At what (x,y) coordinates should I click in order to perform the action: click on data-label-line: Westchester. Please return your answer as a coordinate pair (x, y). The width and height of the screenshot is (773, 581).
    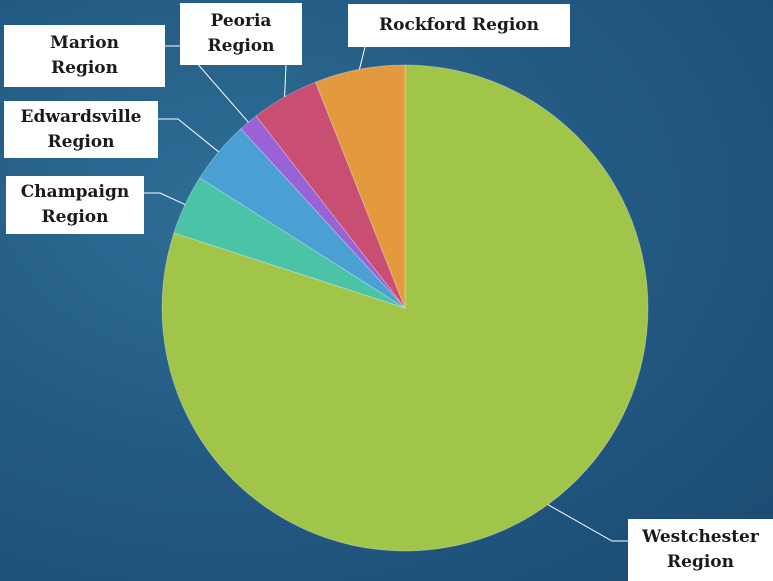
    Looking at the image, I should click on (700, 537).